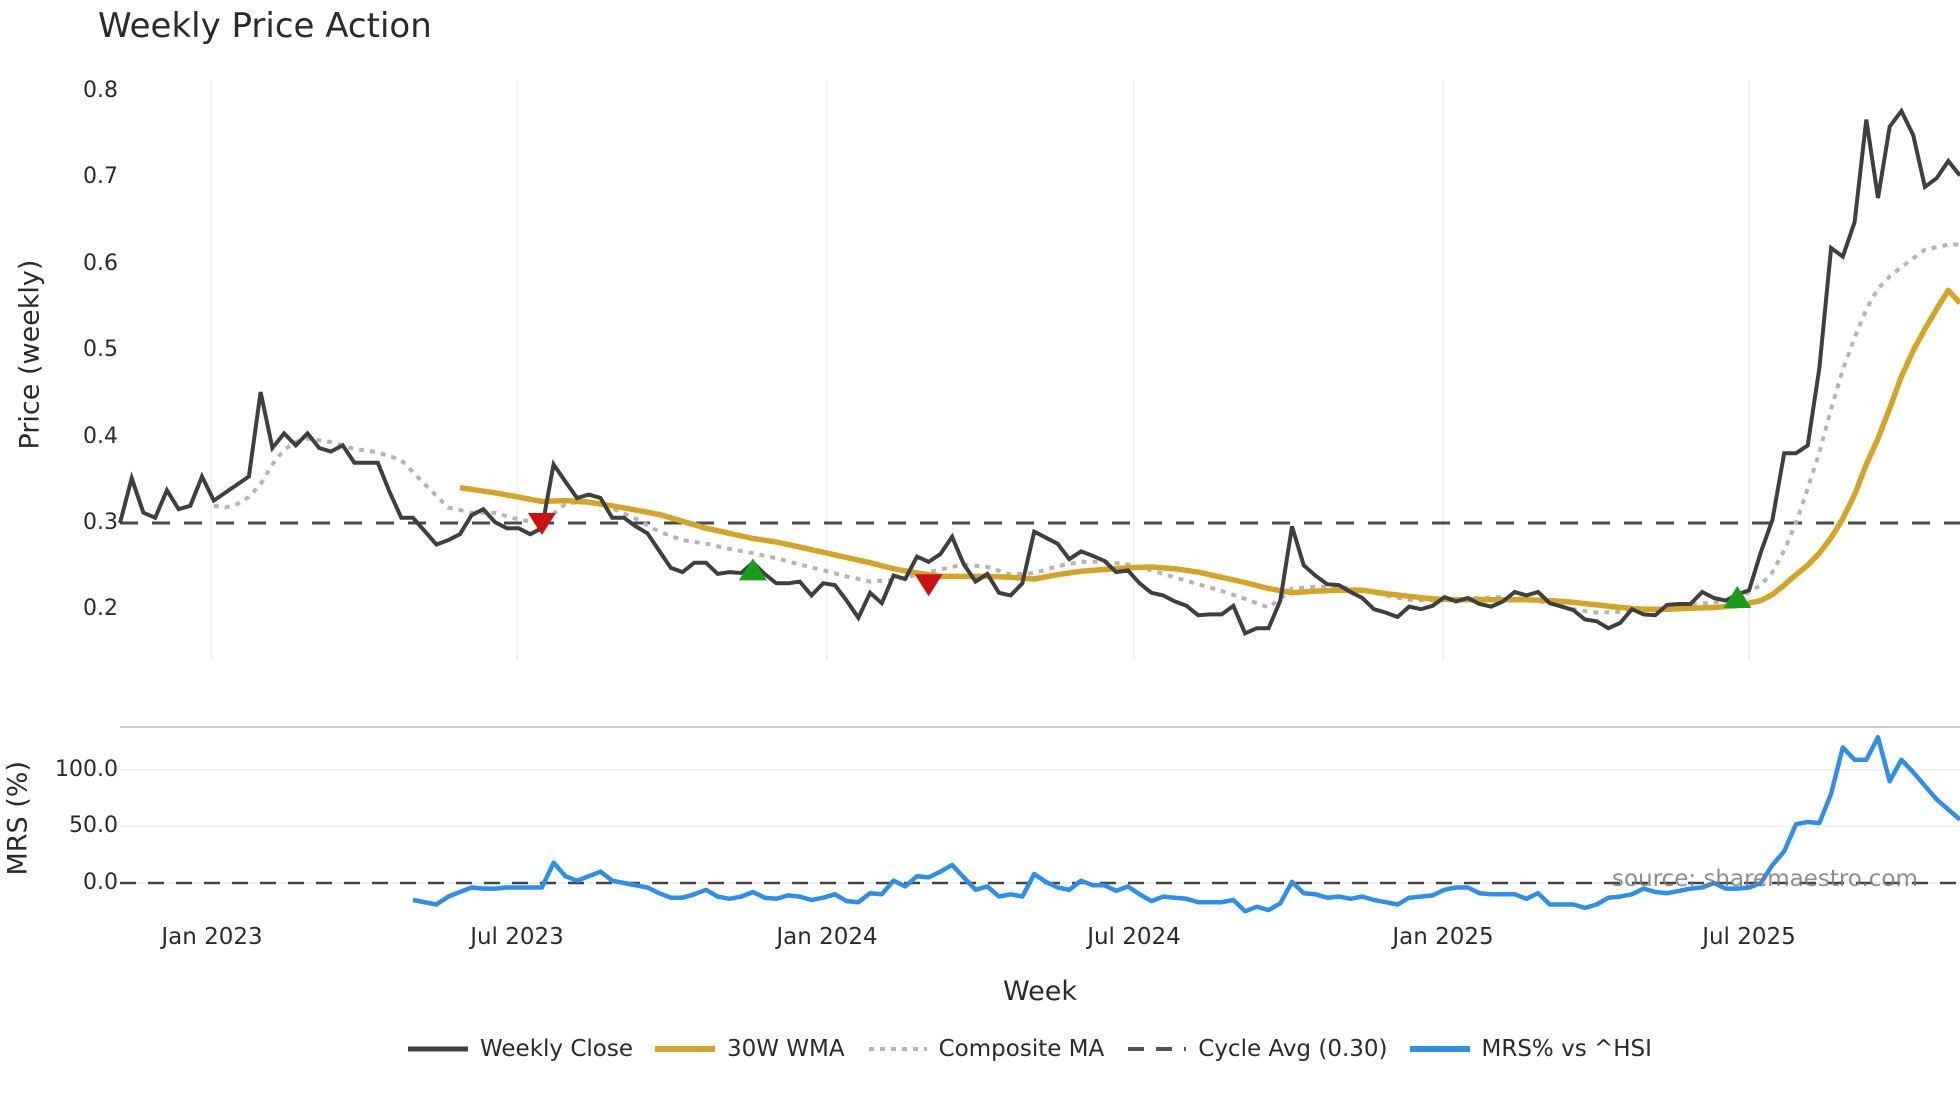  I want to click on legend-item-composite-ma: Composite MA, so click(986, 1049).